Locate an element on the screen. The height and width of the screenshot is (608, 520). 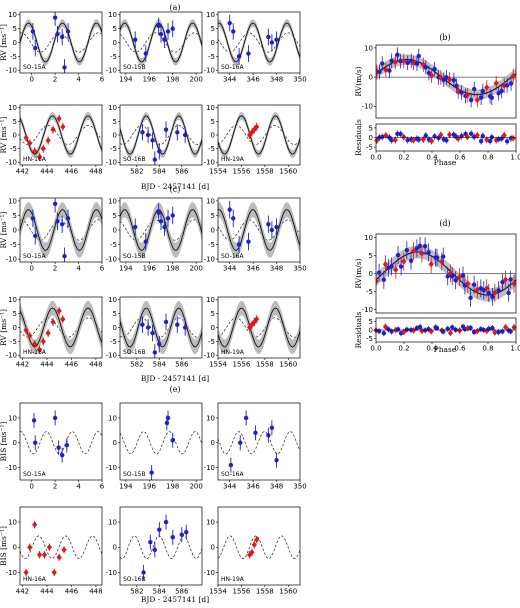
bis-e-xtick-label-3-1: 444 is located at coordinates (47, 592).